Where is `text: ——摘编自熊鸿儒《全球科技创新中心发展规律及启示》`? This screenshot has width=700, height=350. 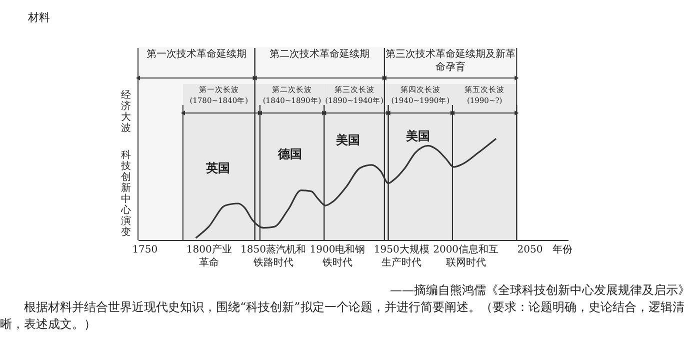 text: ——摘编自熊鸿儒《全球科技创新中心发展规律及启示》 is located at coordinates (539, 290).